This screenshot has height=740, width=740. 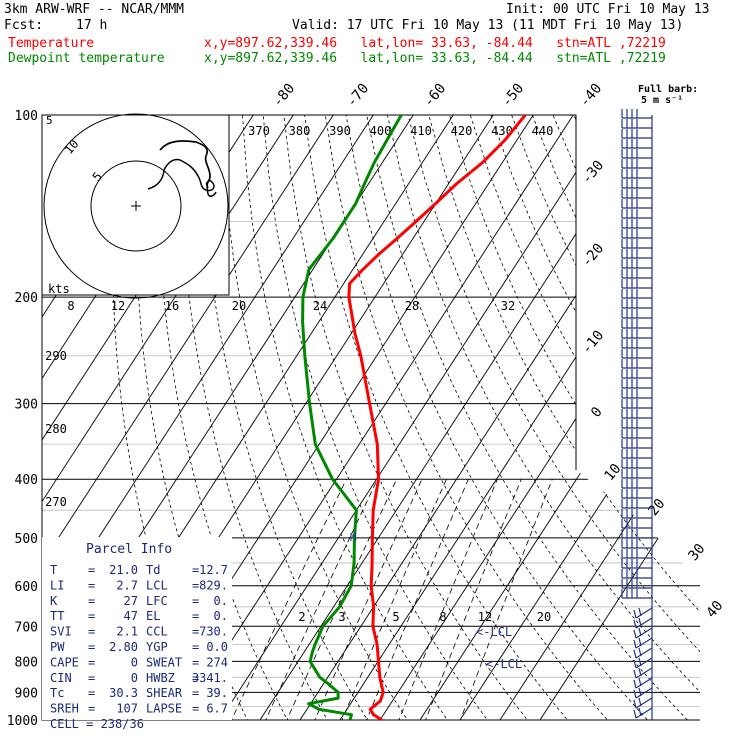 I want to click on temperature-tick-label: -50, so click(x=513, y=96).